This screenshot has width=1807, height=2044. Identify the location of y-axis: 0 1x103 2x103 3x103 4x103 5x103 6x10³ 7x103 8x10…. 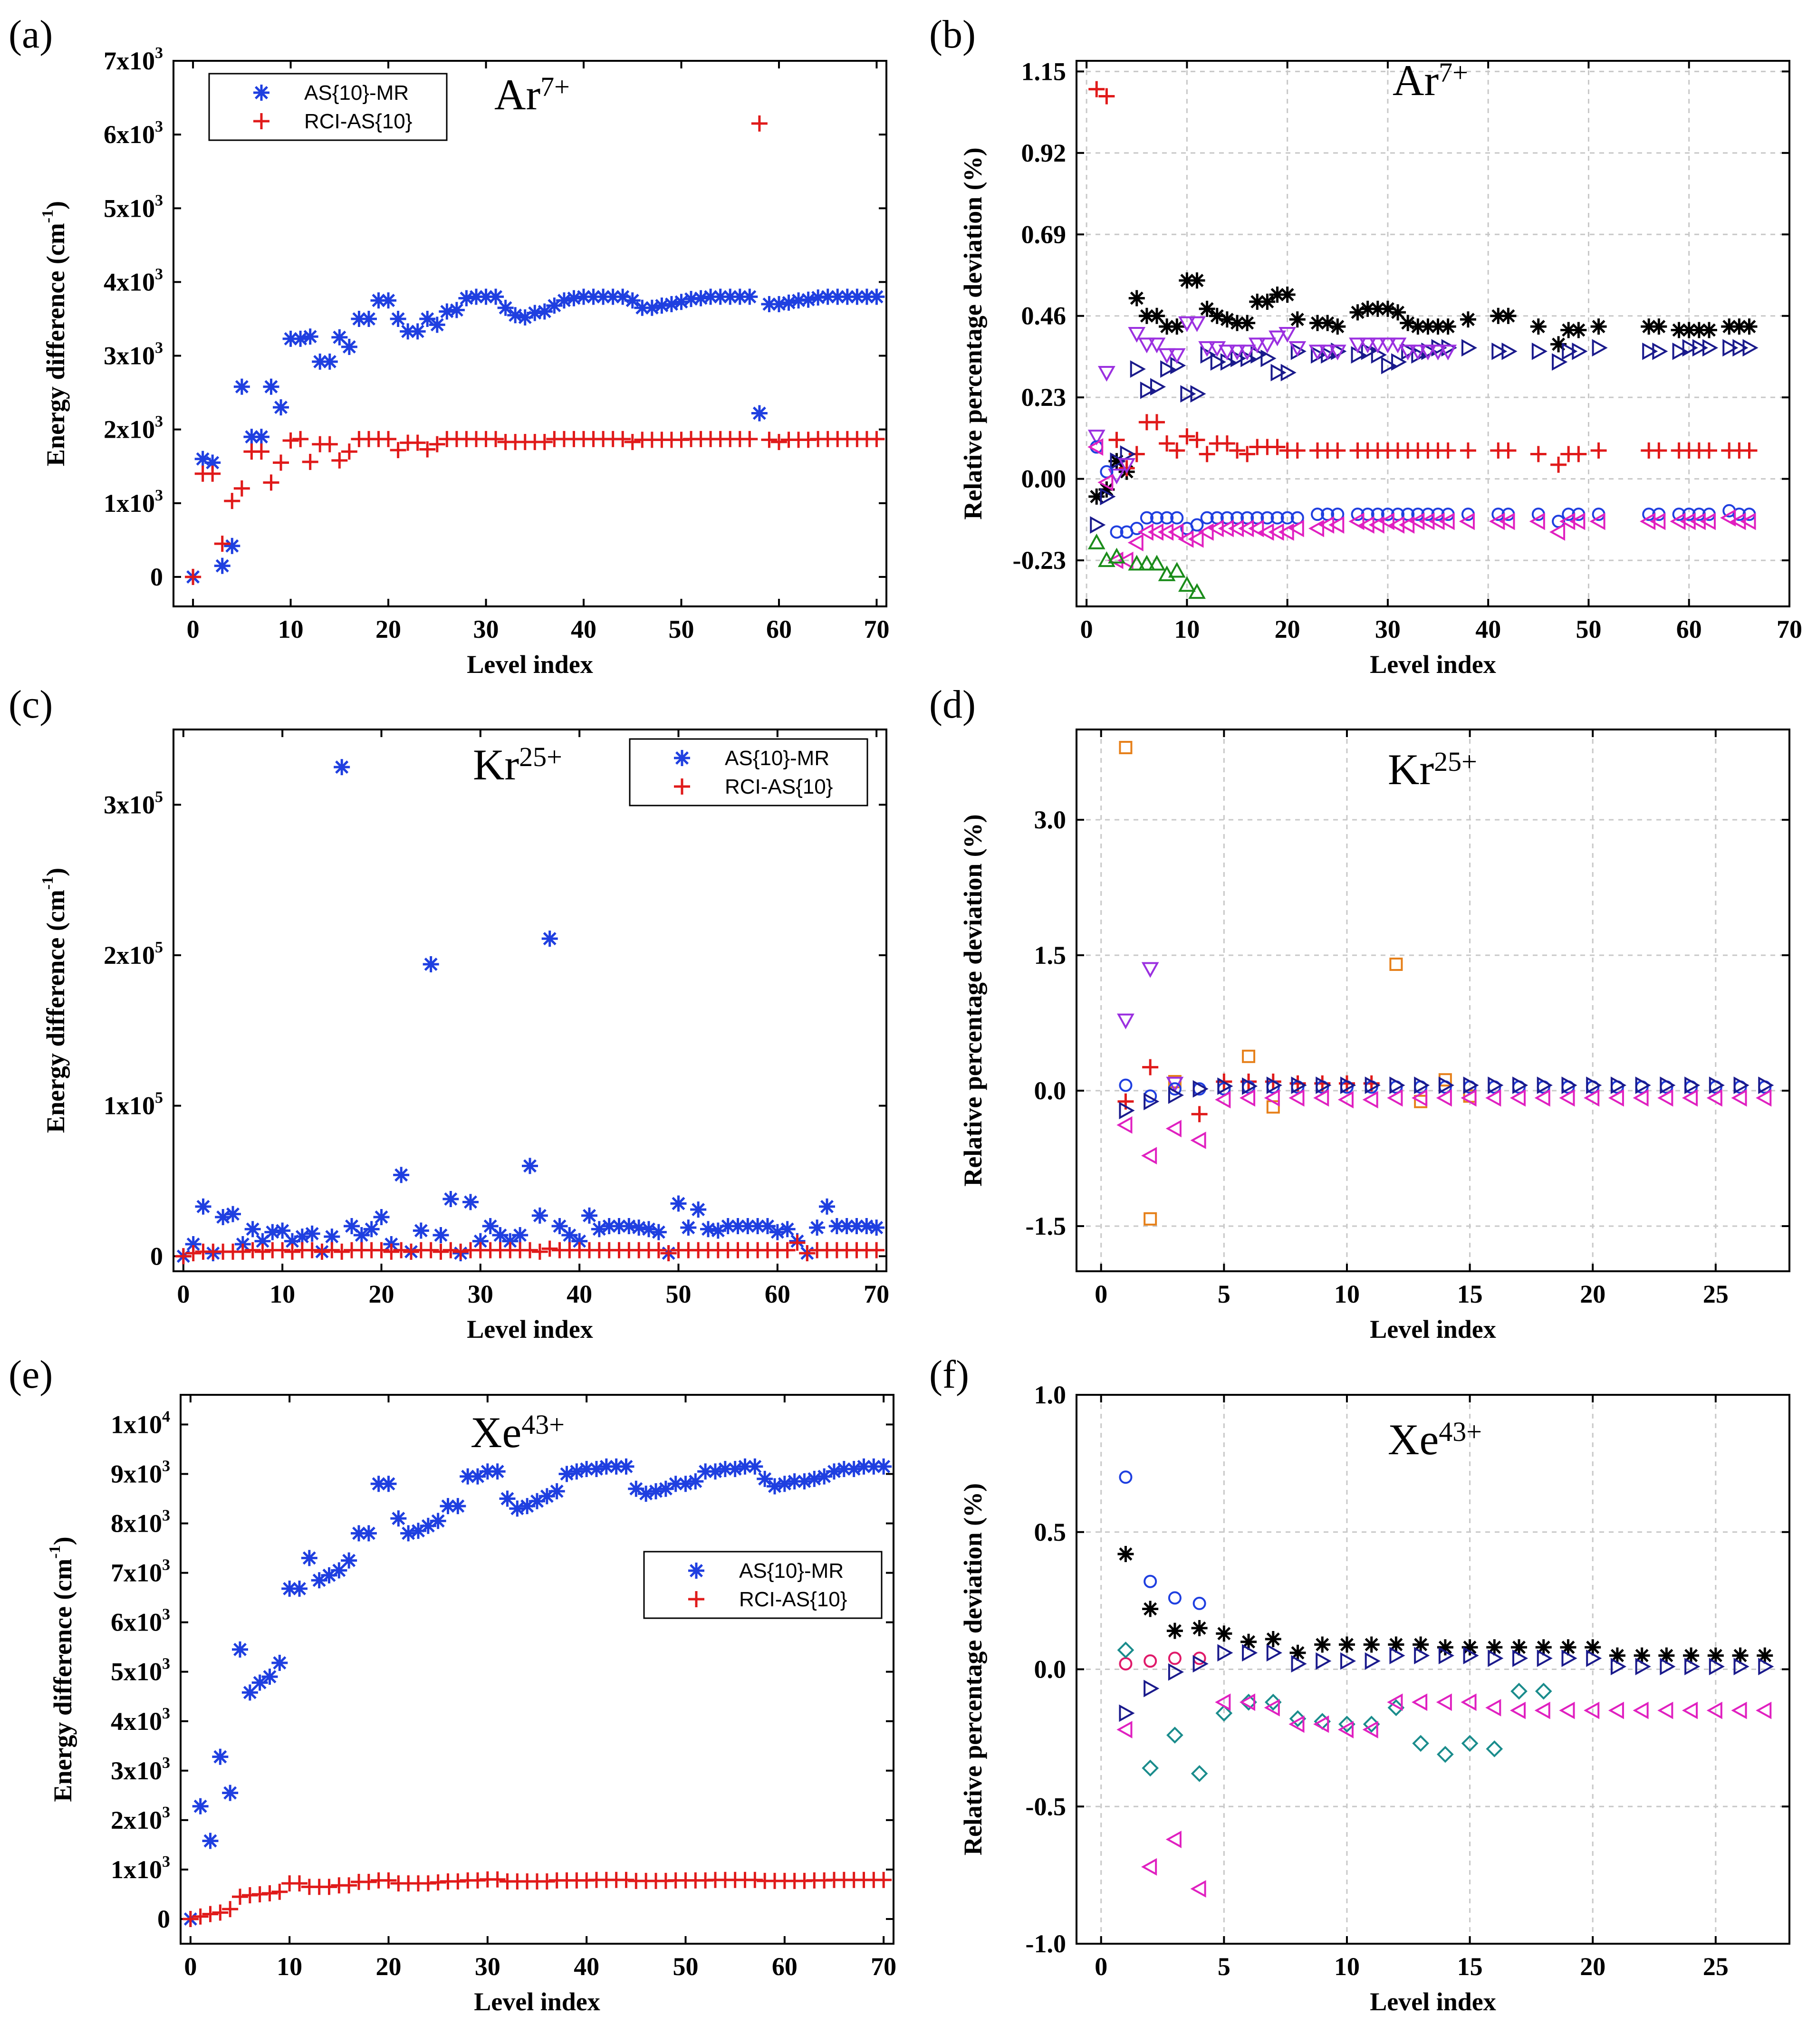
(502, 1670).